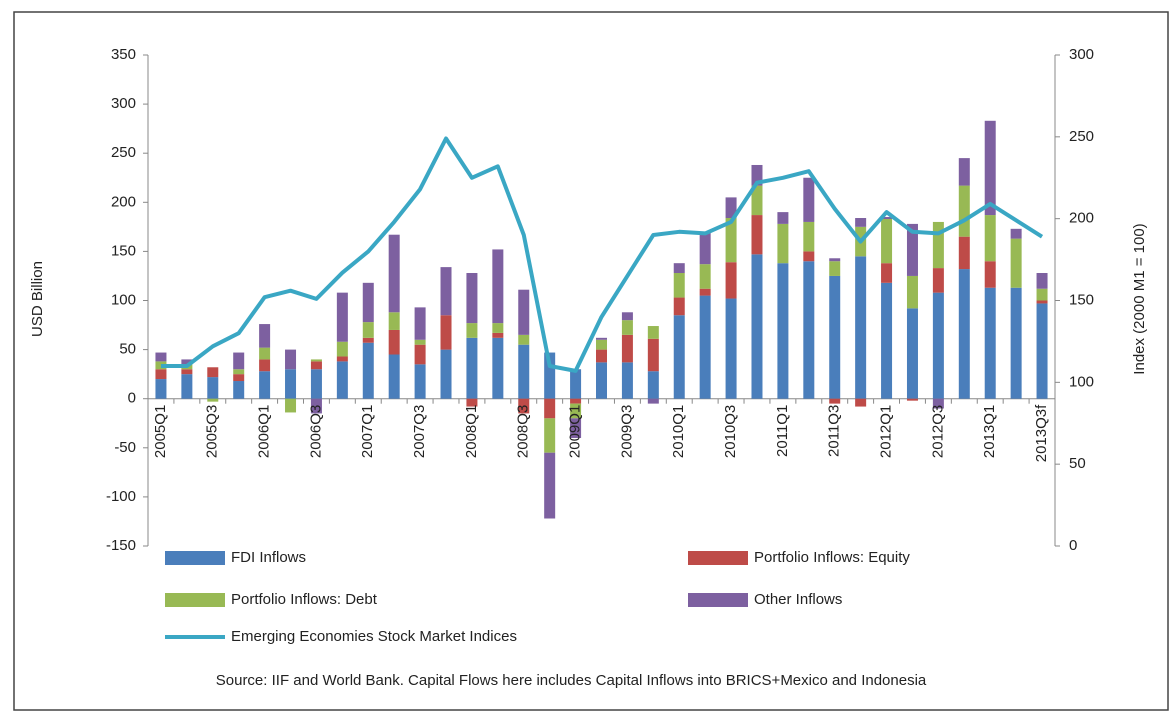  I want to click on y-tick-label: 100, so click(123, 299).